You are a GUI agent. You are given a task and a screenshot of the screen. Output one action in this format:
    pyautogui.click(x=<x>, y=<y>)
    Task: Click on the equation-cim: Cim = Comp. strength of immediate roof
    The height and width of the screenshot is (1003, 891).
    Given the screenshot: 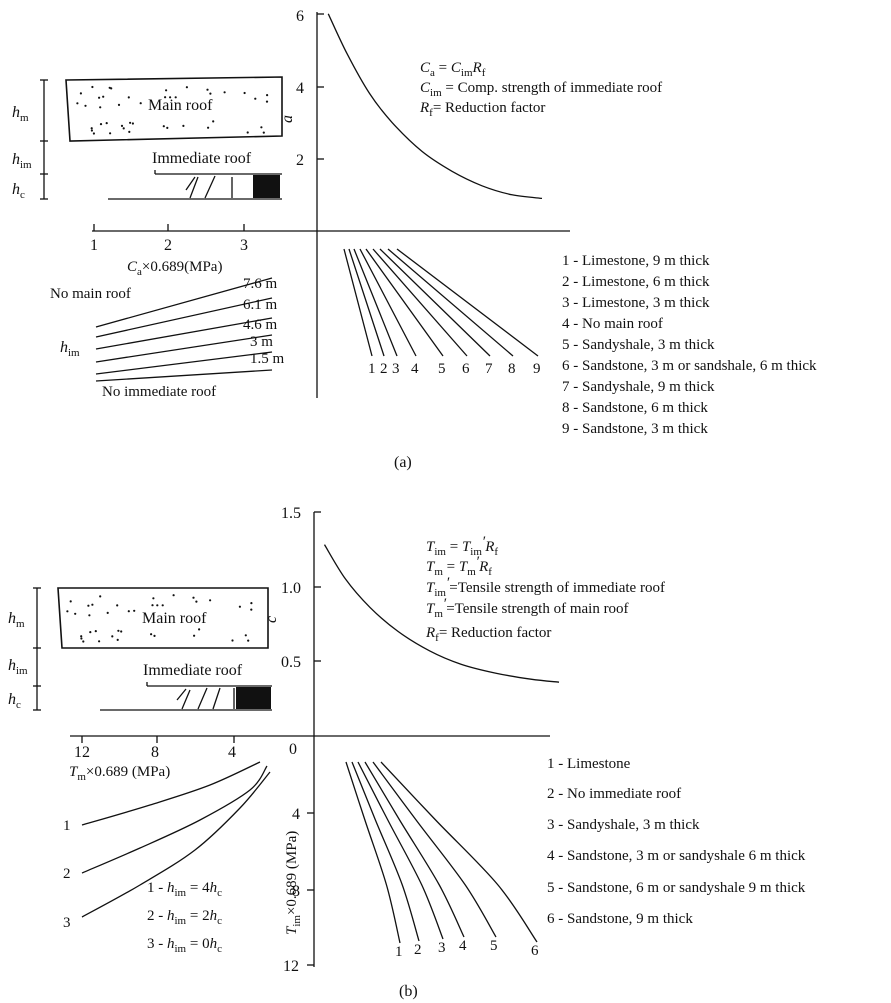 What is the action you would take?
    pyautogui.click(x=541, y=89)
    